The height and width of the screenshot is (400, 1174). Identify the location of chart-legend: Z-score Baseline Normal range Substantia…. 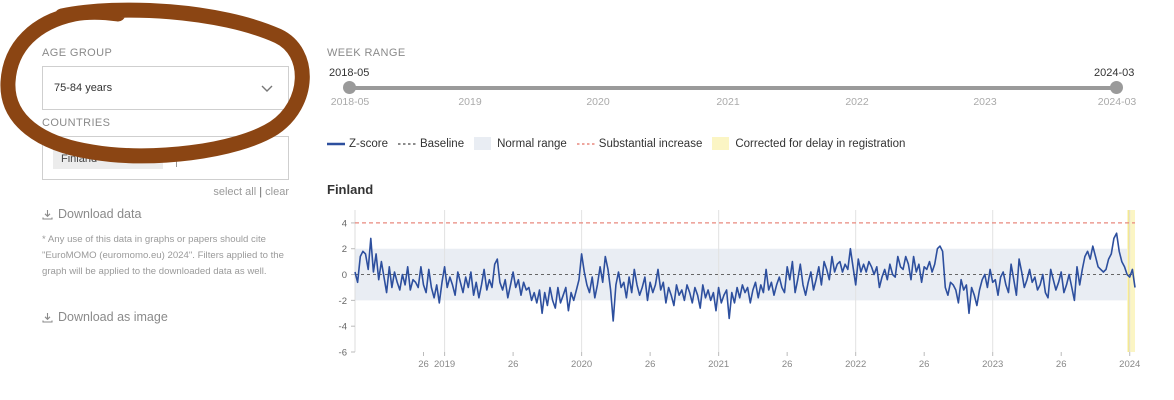
(621, 143).